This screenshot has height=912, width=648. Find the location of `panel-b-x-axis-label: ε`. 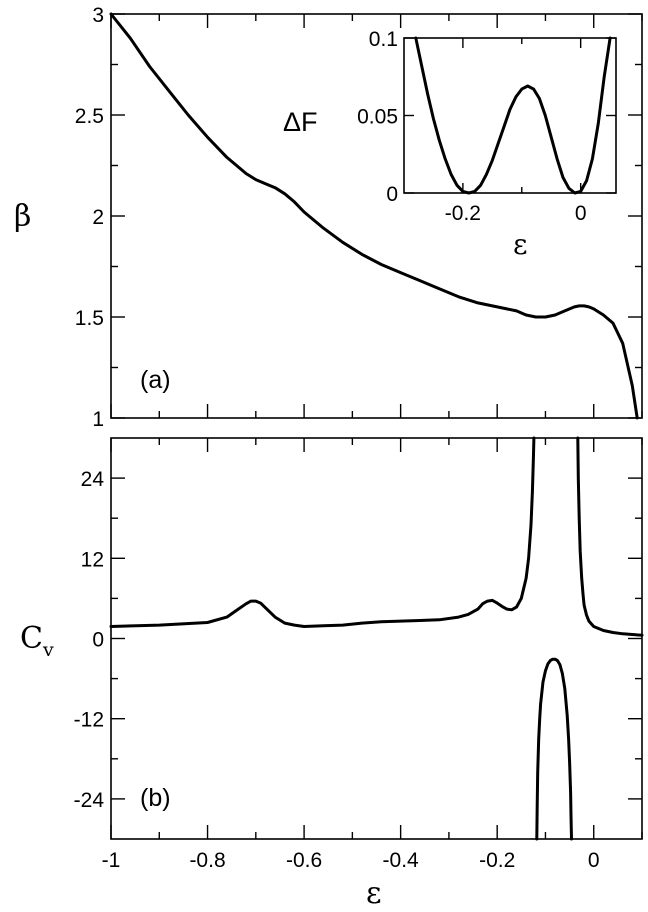

panel-b-x-axis-label: ε is located at coordinates (374, 893).